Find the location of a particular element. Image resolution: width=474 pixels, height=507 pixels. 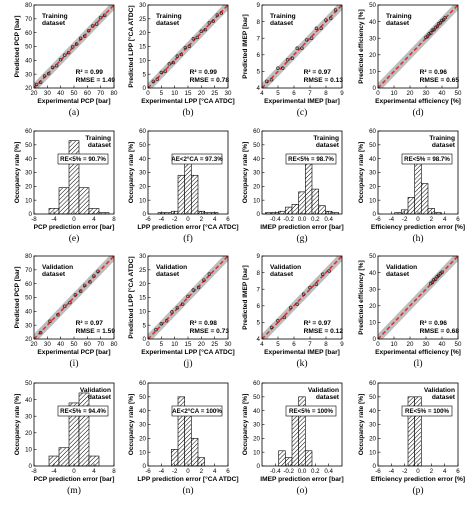

y-tick-label: 15 is located at coordinates (142, 298).